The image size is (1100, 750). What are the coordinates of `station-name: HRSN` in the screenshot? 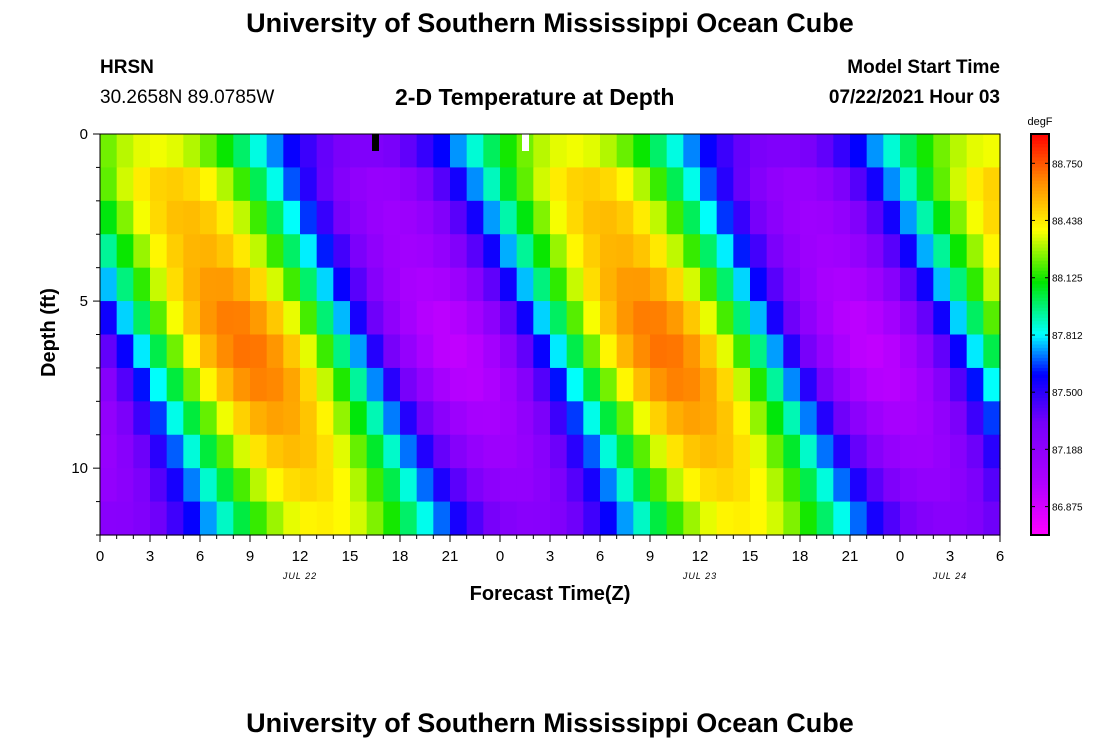 It's located at (127, 67).